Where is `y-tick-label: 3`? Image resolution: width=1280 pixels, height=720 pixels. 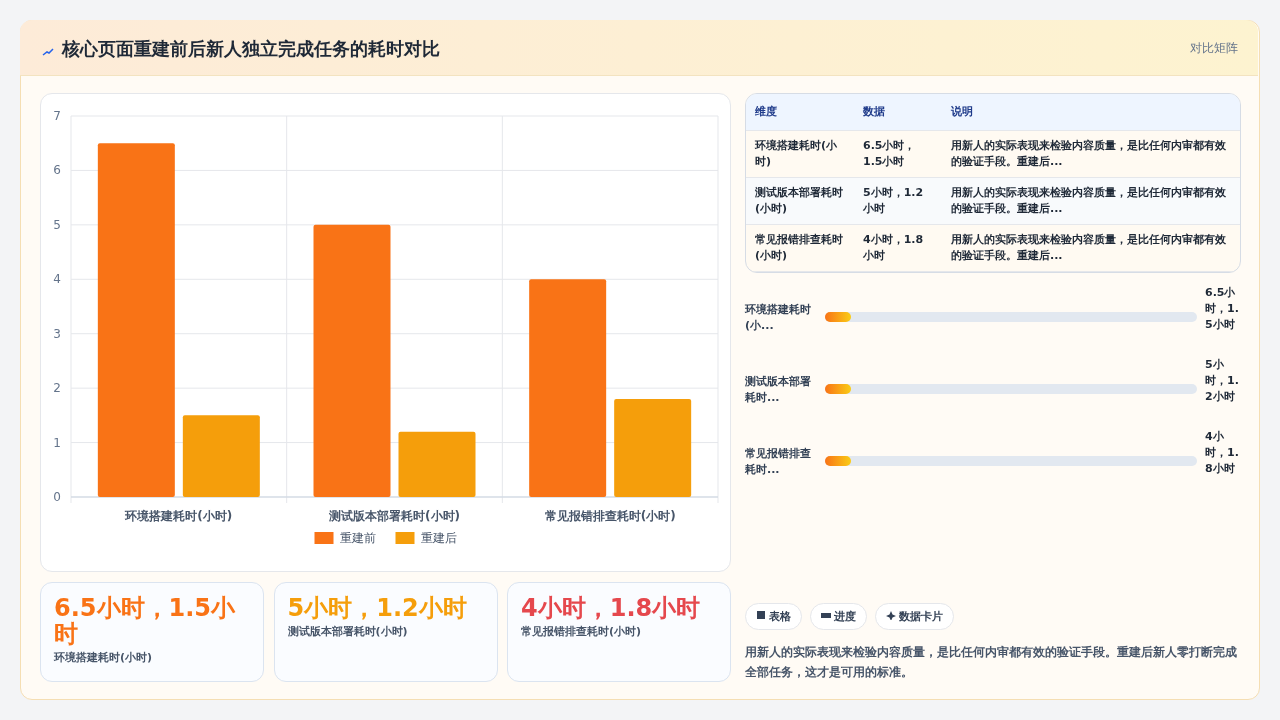 y-tick-label: 3 is located at coordinates (57, 333).